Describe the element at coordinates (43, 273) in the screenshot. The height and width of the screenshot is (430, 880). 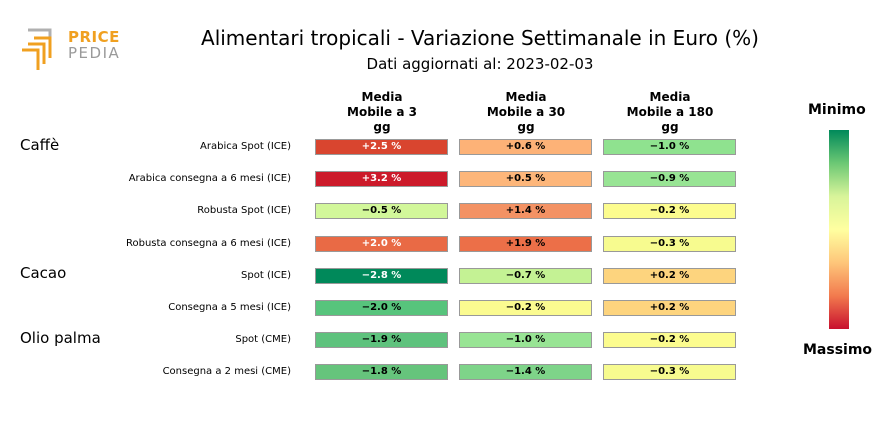
I see `group-label-cacao: Cacao` at that location.